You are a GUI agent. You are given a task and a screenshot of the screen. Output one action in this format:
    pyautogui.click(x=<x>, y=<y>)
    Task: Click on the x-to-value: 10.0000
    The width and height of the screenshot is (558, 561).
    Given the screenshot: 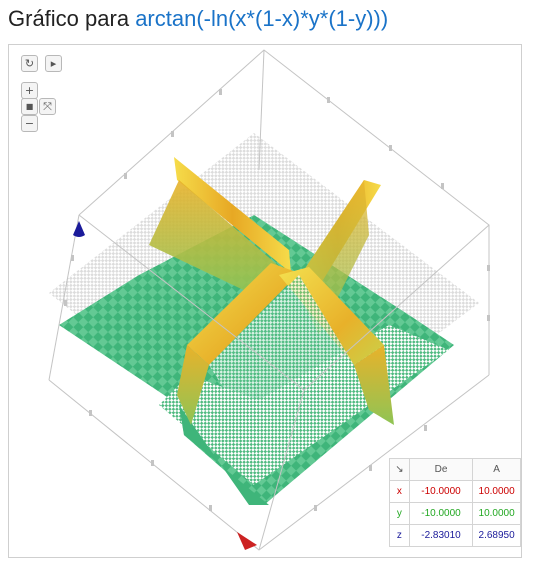 What is the action you would take?
    pyautogui.click(x=496, y=491)
    